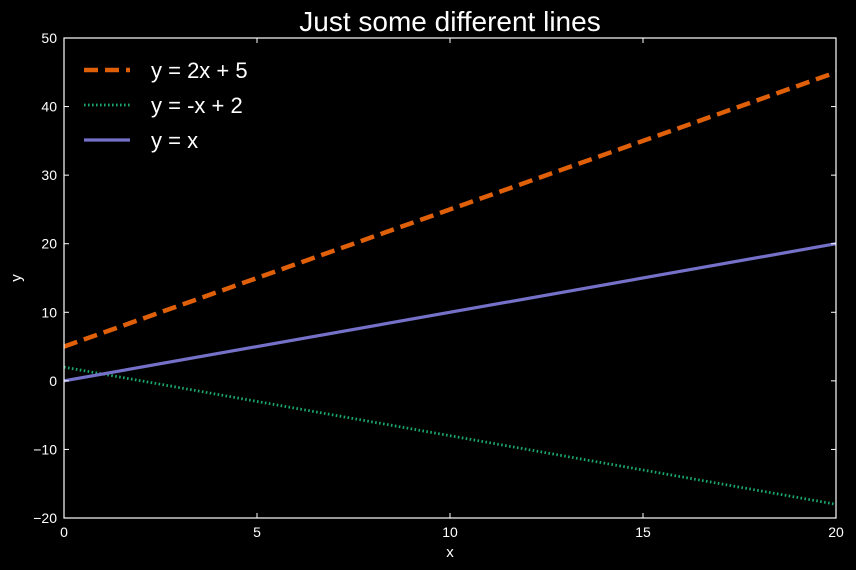 This screenshot has height=570, width=856. What do you see at coordinates (257, 532) in the screenshot?
I see `x-tick-label: 5` at bounding box center [257, 532].